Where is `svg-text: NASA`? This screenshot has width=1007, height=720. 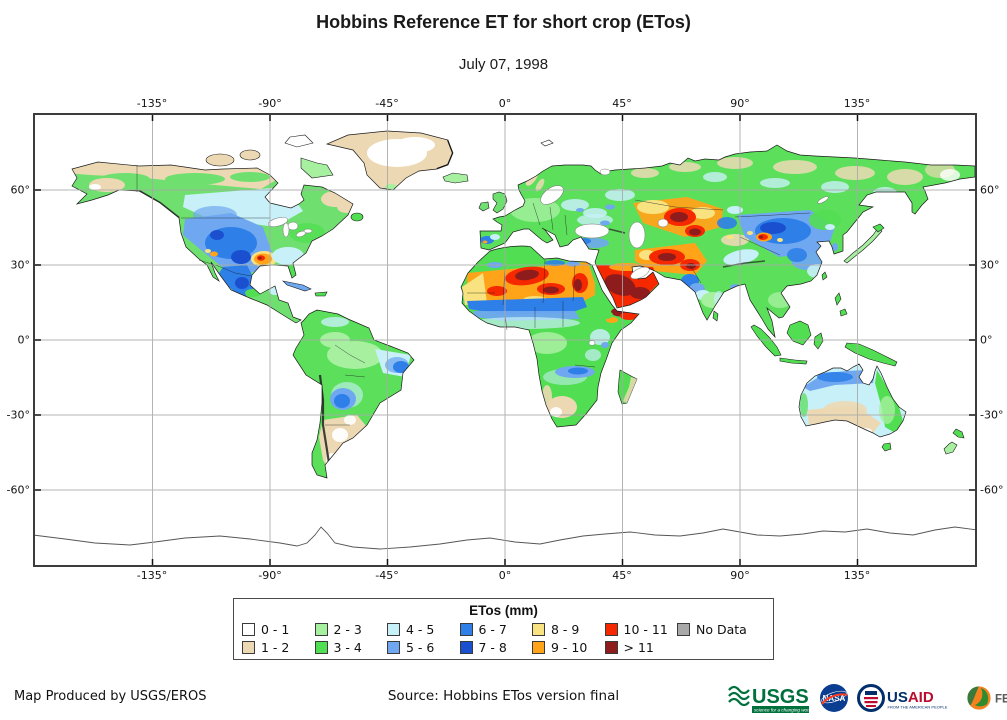 svg-text: NASA is located at coordinates (834, 698).